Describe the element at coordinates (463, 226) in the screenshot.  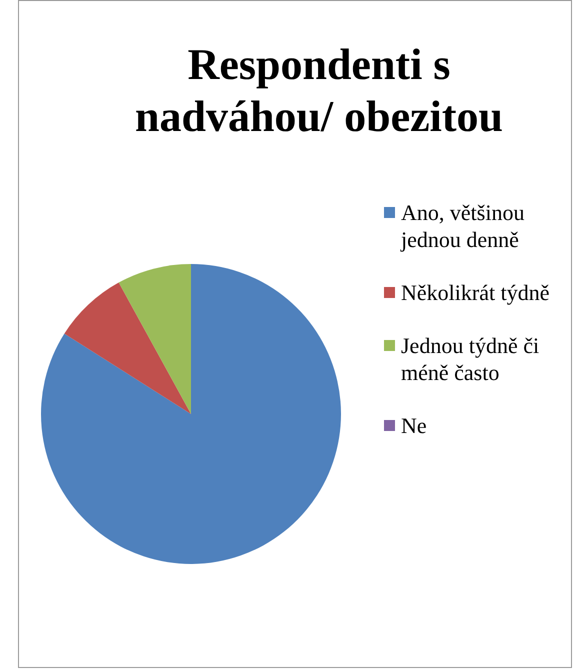
I see `legend-label: Ano, většinou jednou denně` at that location.